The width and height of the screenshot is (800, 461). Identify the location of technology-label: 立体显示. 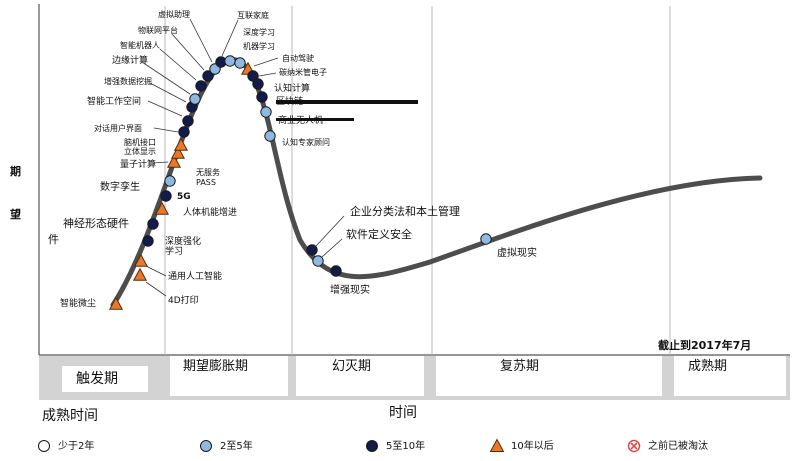
(140, 151).